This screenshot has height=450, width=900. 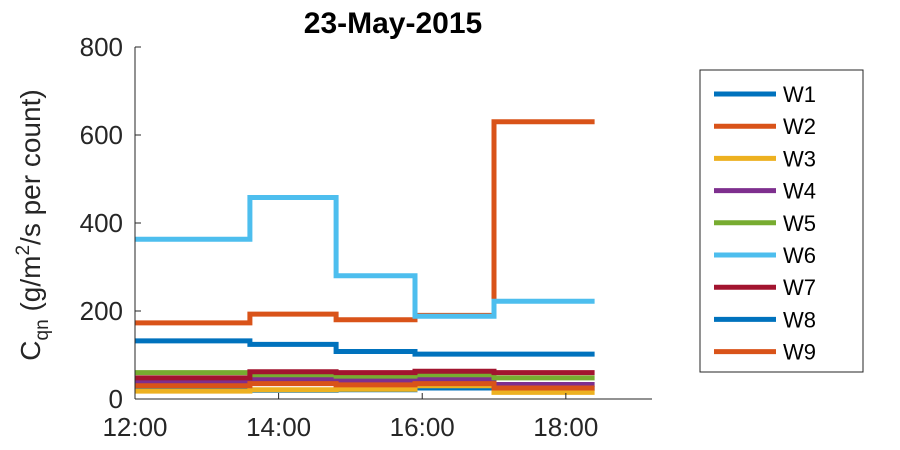 What do you see at coordinates (781, 221) in the screenshot?
I see `legend: W1 W2 W3 W4 W5 W6 W7 W8 W9` at bounding box center [781, 221].